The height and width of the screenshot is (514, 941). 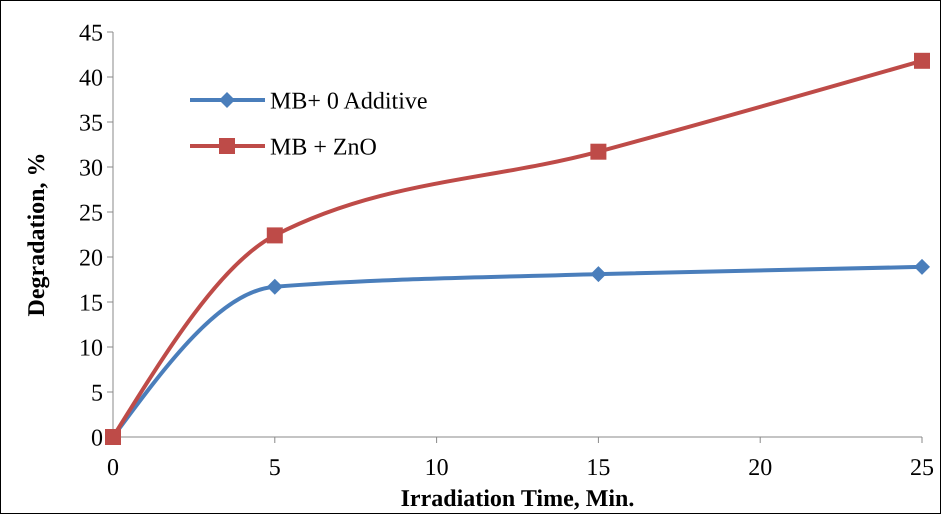 I want to click on legend-label: MB+ 0 Additive, so click(x=349, y=101).